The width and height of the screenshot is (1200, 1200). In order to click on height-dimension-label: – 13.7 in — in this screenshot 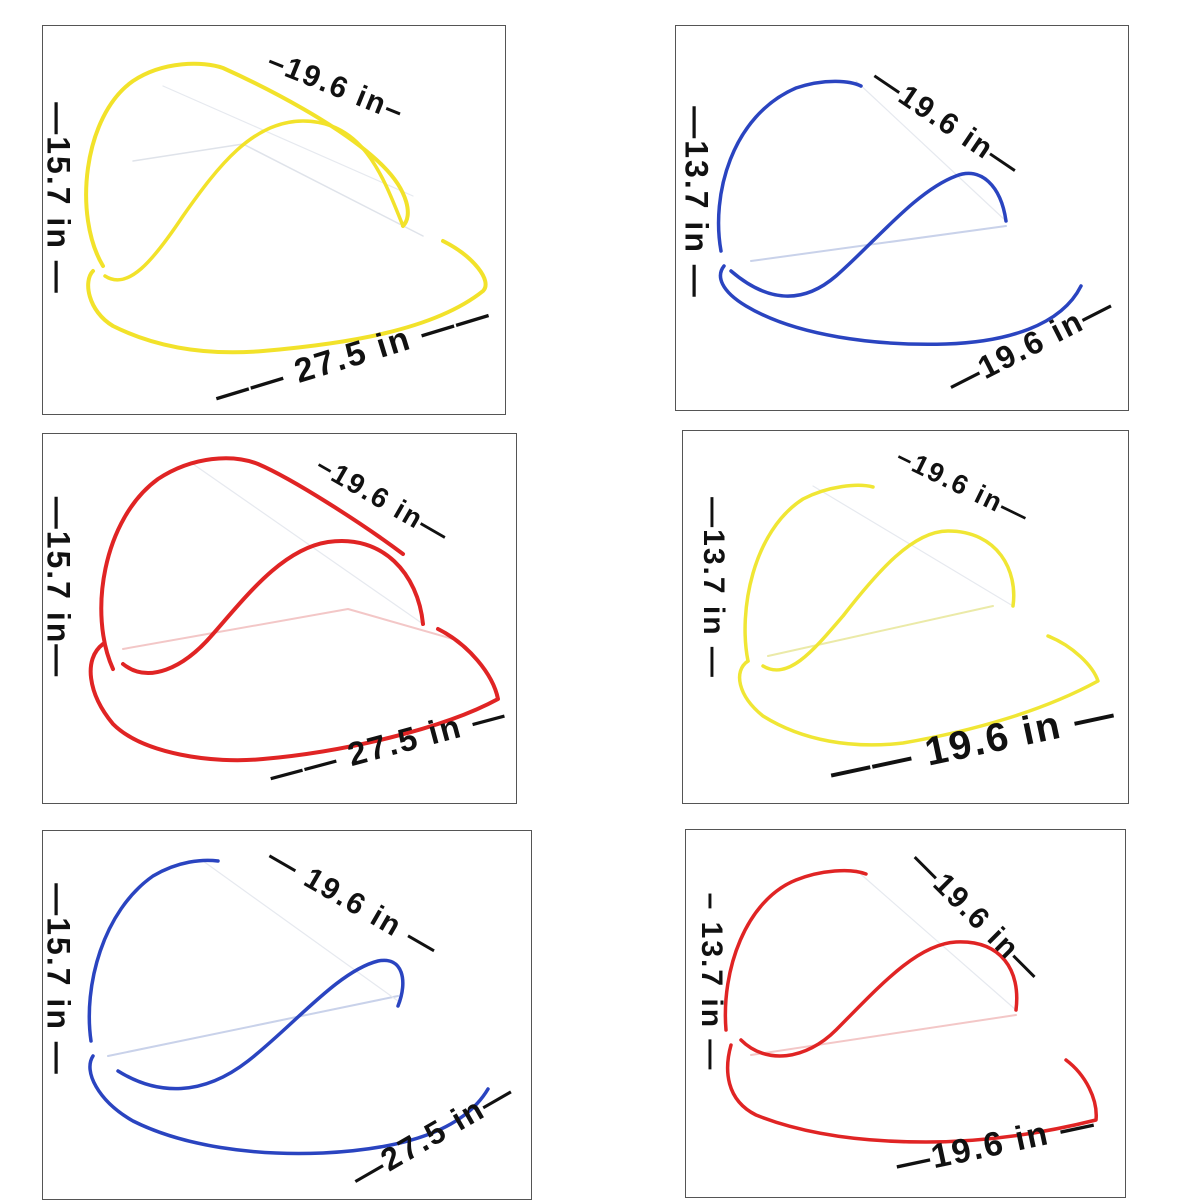, I will do `click(711, 982)`.